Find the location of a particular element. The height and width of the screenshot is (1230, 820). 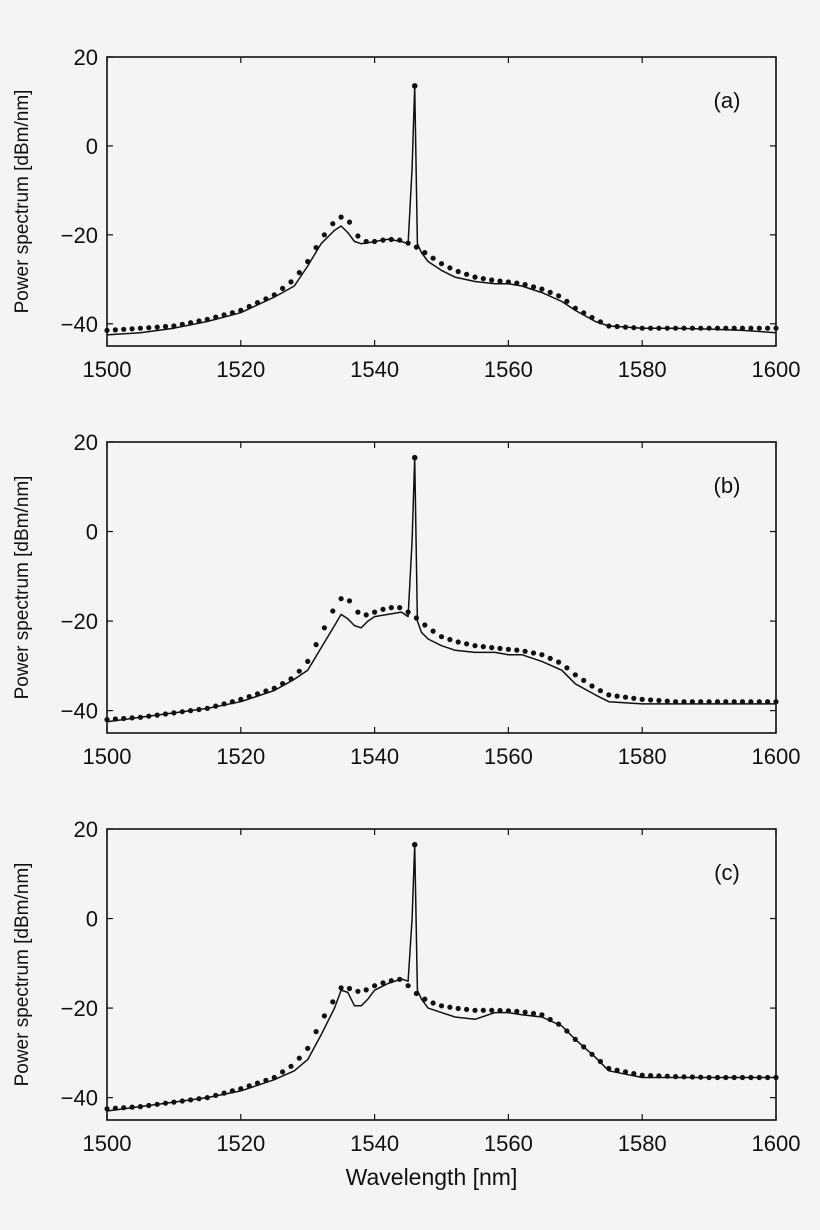

y-tick-label: 20 is located at coordinates (86, 442).